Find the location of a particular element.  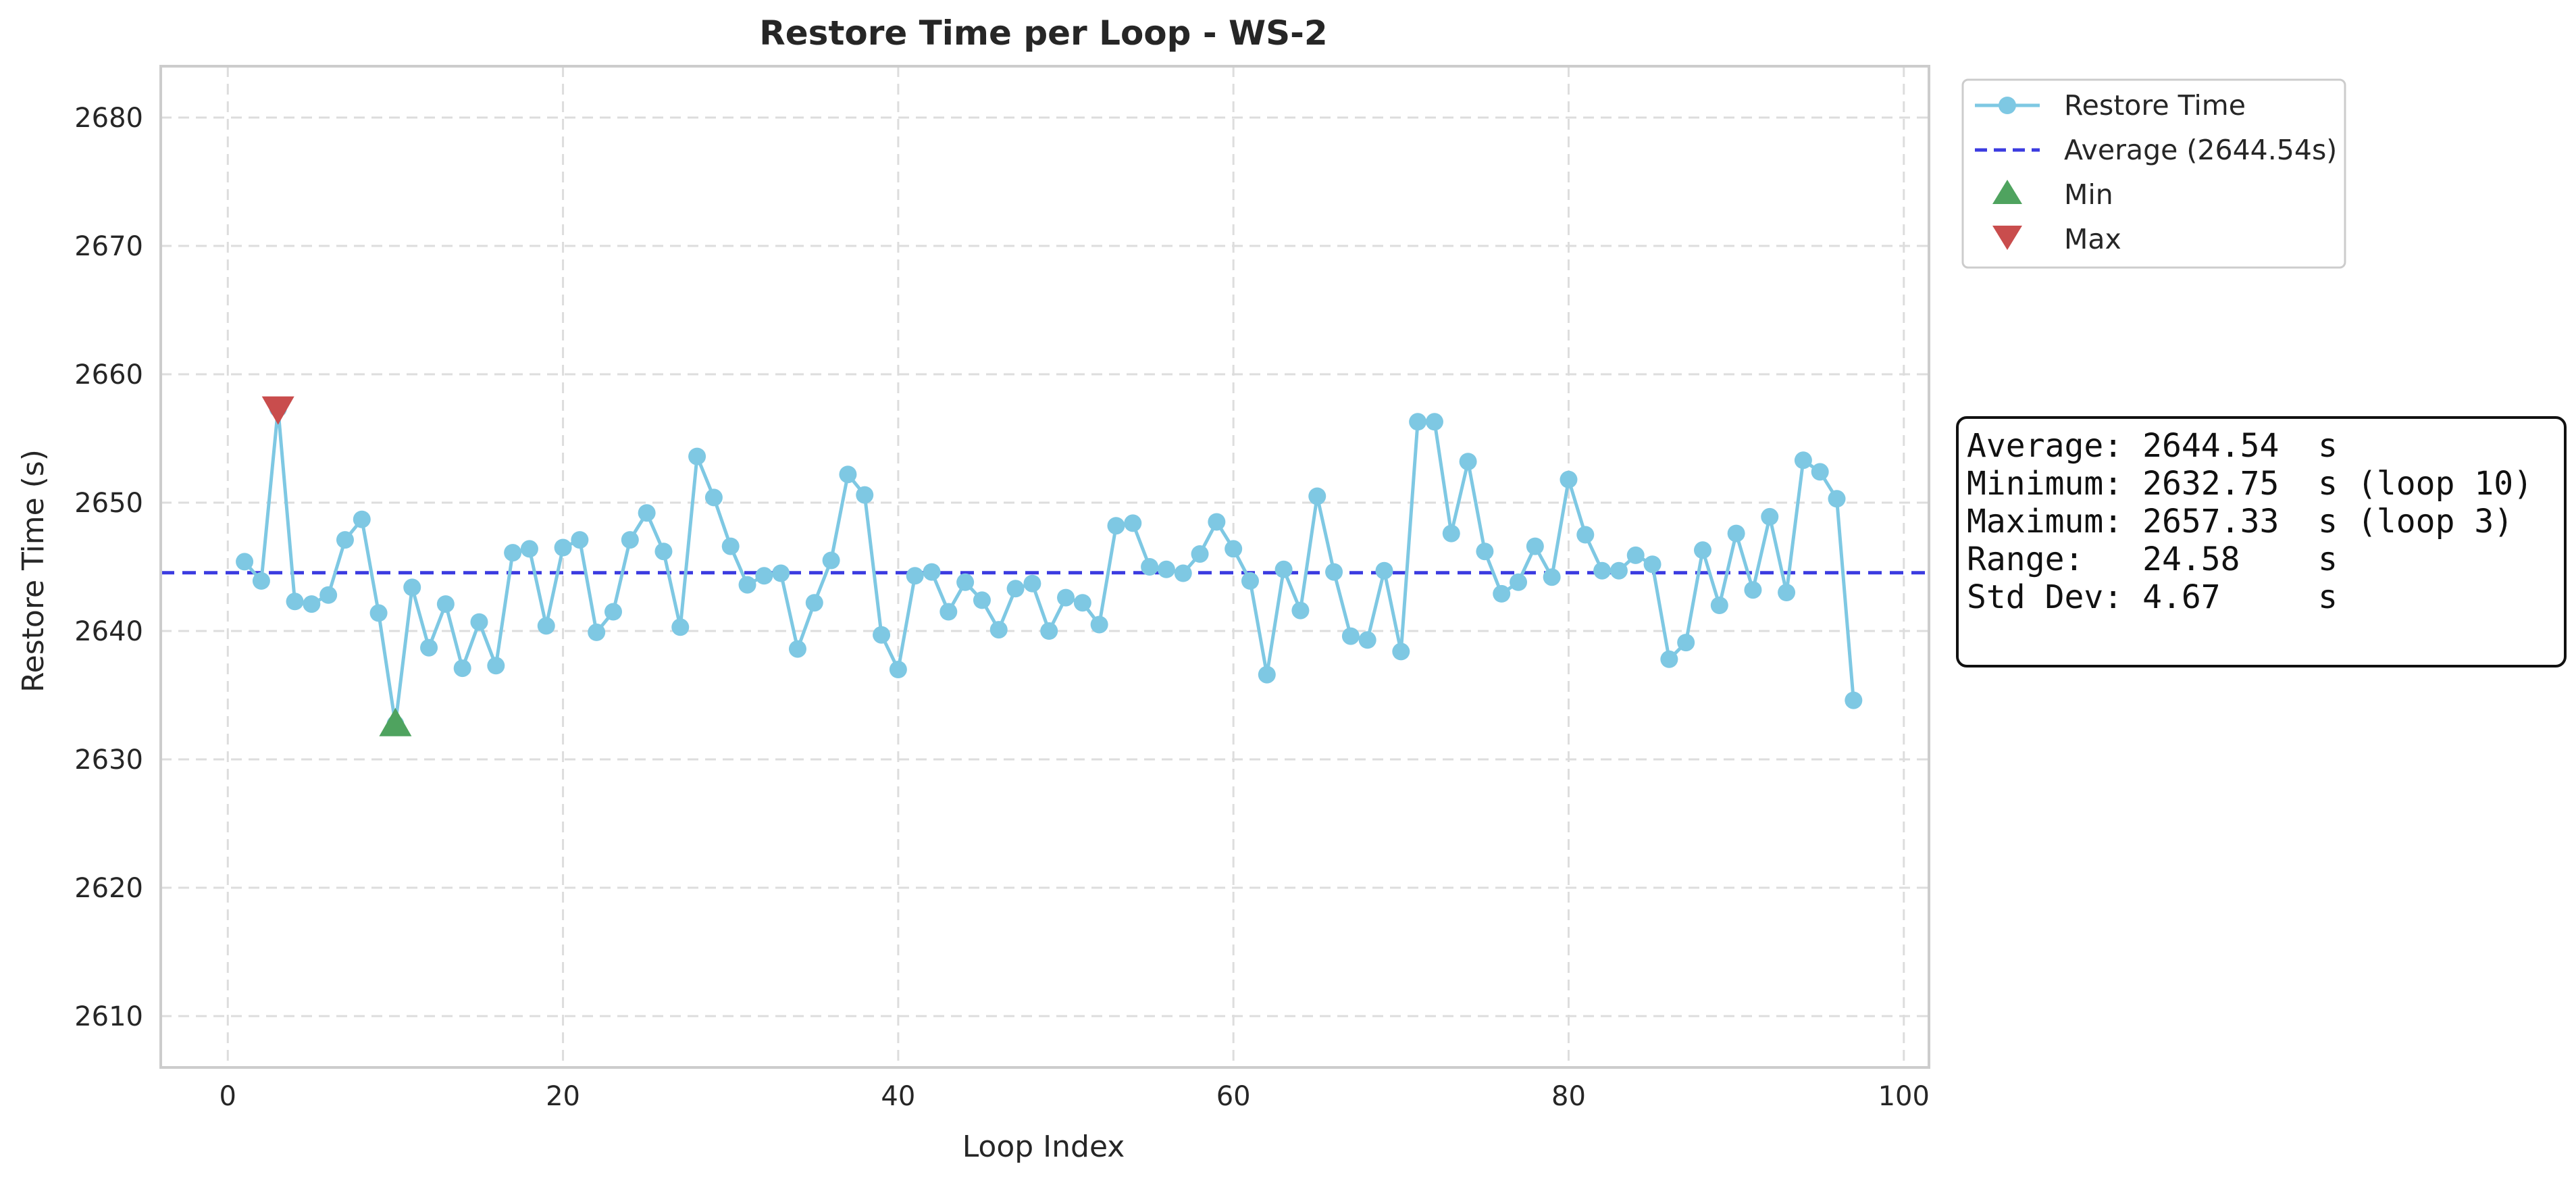

x-axis-ticks: 0 20 40 60 80 100 is located at coordinates (1075, 1097).